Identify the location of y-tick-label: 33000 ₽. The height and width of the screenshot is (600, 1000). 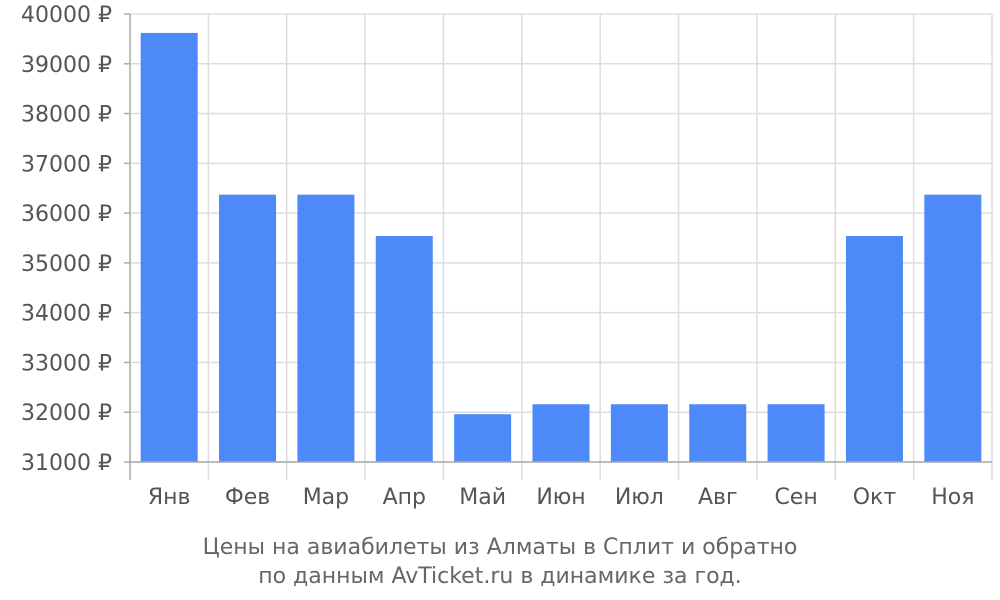
(66, 363).